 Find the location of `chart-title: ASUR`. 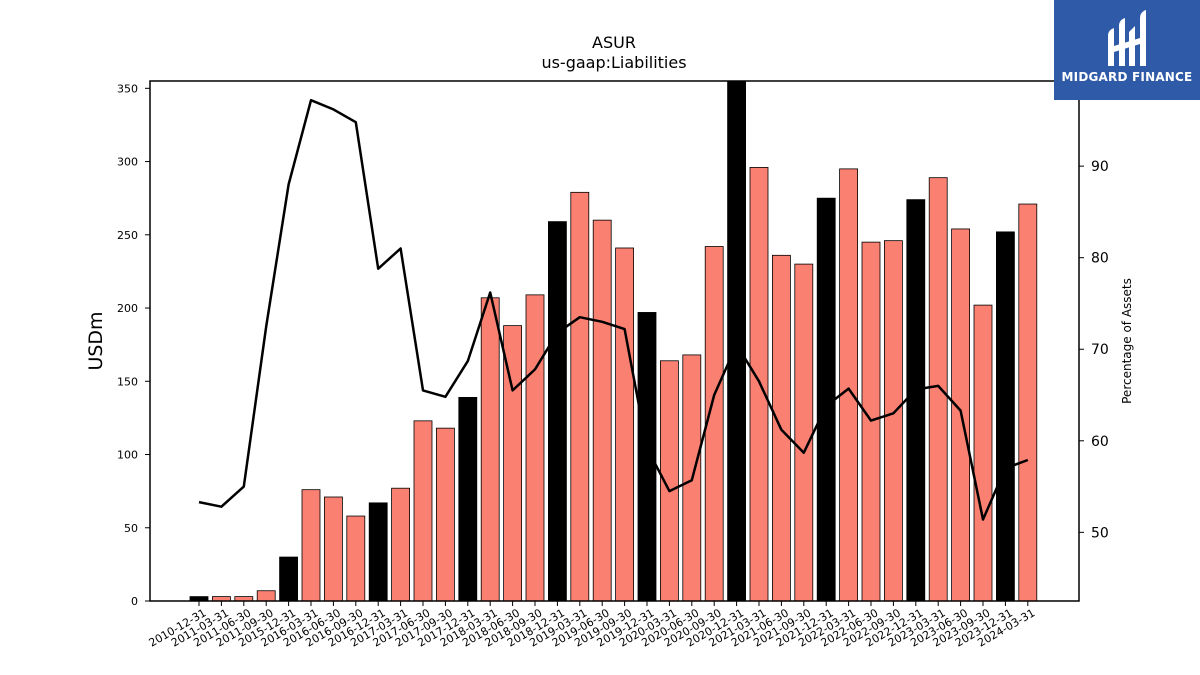

chart-title: ASUR is located at coordinates (614, 42).